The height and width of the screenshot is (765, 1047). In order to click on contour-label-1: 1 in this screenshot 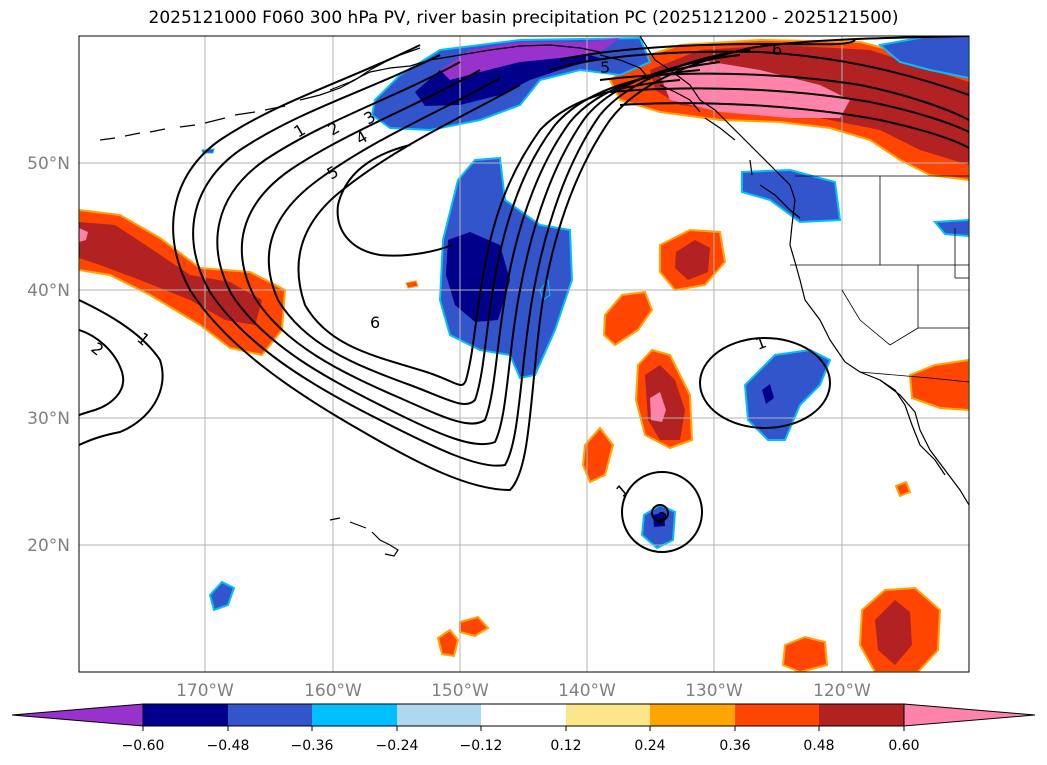, I will do `click(300, 131)`.